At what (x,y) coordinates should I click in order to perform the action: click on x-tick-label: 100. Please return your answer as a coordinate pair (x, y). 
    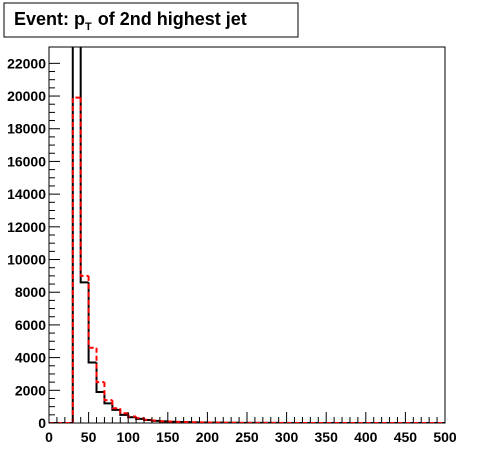
    Looking at the image, I should click on (129, 437).